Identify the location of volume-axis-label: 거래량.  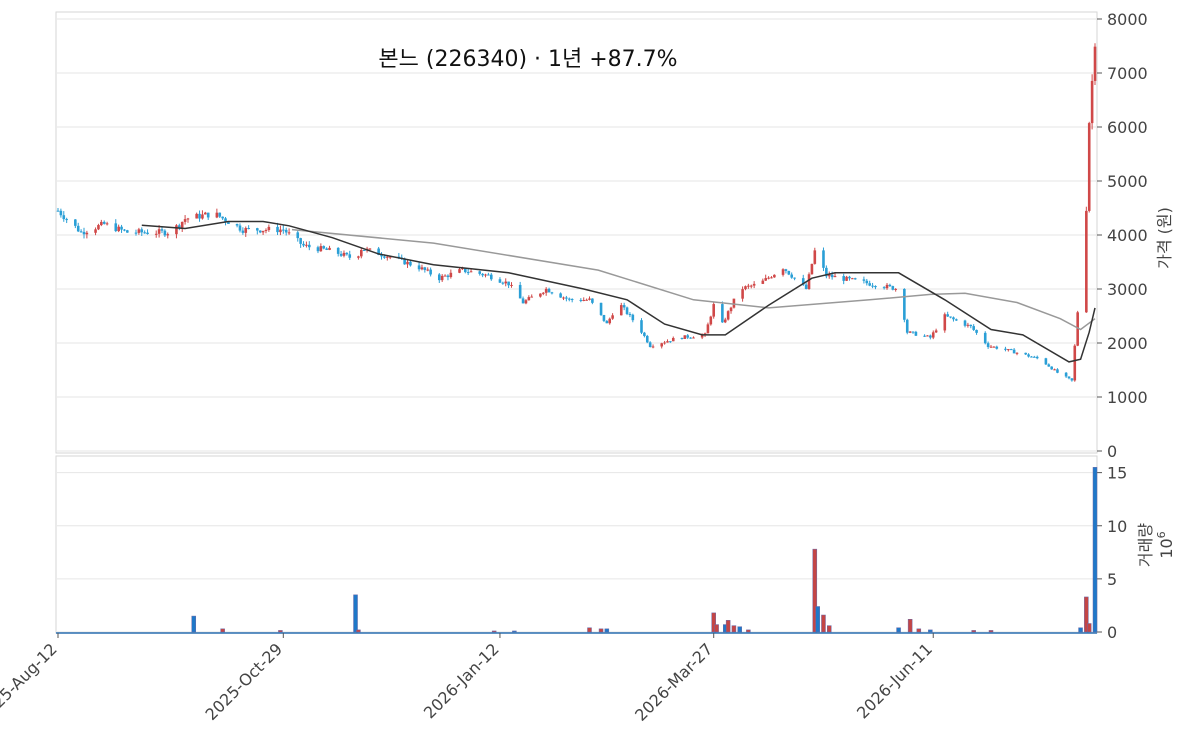
(1145, 545).